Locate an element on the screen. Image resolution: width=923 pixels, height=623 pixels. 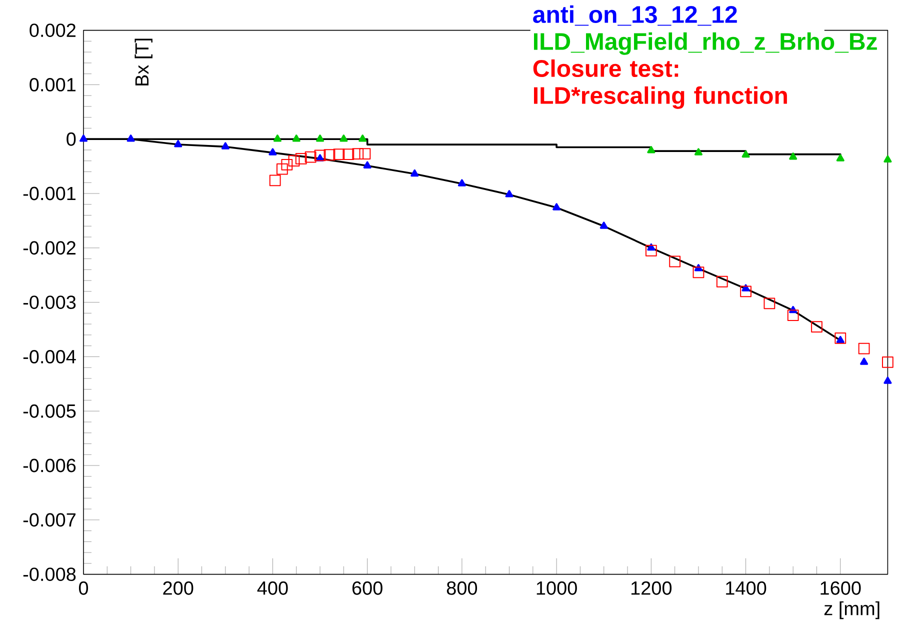
text: Closure test: ILD*rescaling function is located at coordinates (660, 84).